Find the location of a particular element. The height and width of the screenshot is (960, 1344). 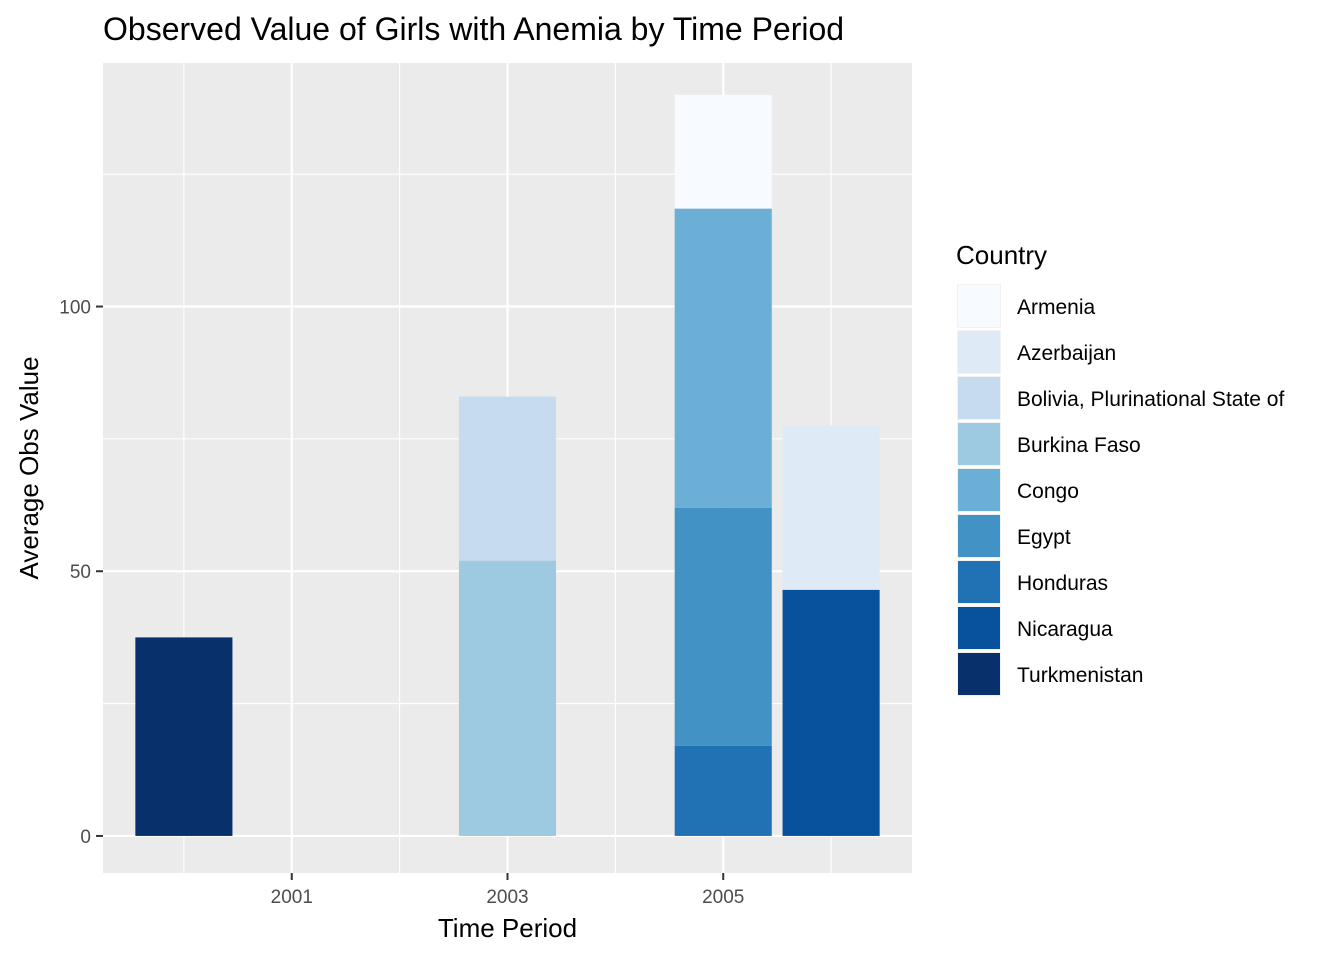

bar-segment-bolivia-plurinational-state-of is located at coordinates (507, 478).